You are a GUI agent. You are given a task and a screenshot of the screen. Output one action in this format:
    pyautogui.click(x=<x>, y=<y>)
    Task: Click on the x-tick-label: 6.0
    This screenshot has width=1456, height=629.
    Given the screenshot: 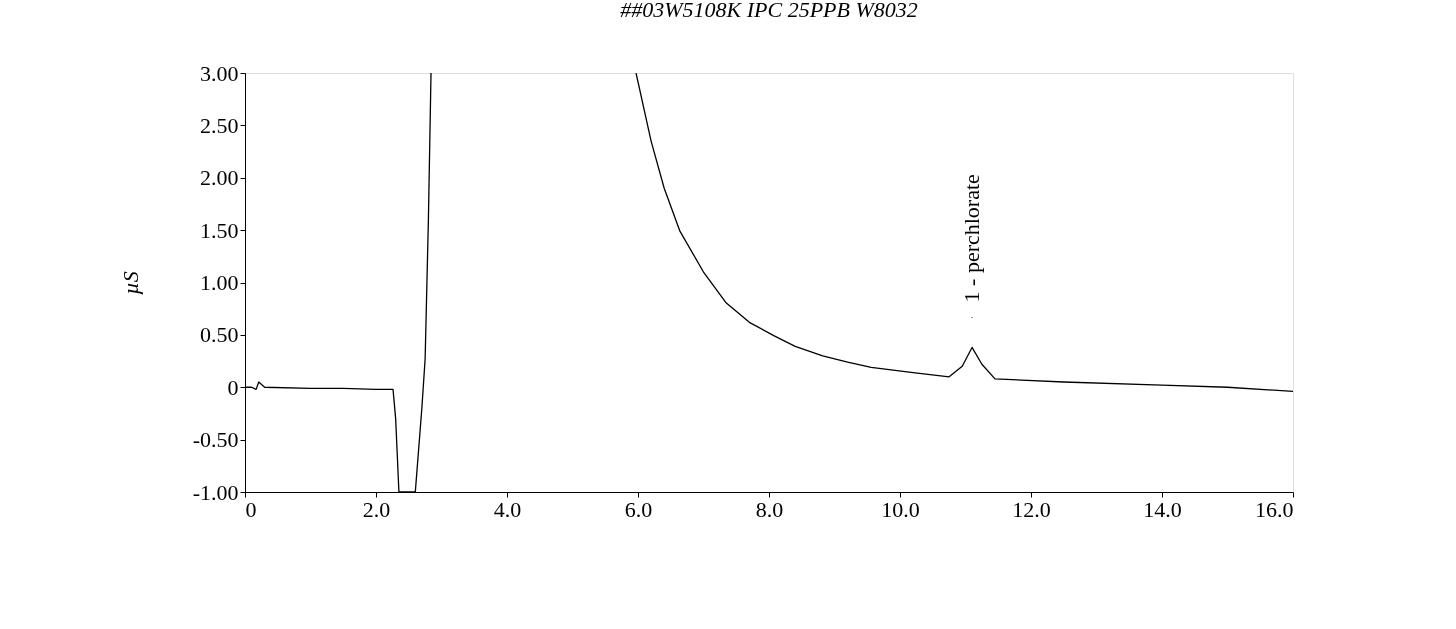 What is the action you would take?
    pyautogui.click(x=638, y=509)
    